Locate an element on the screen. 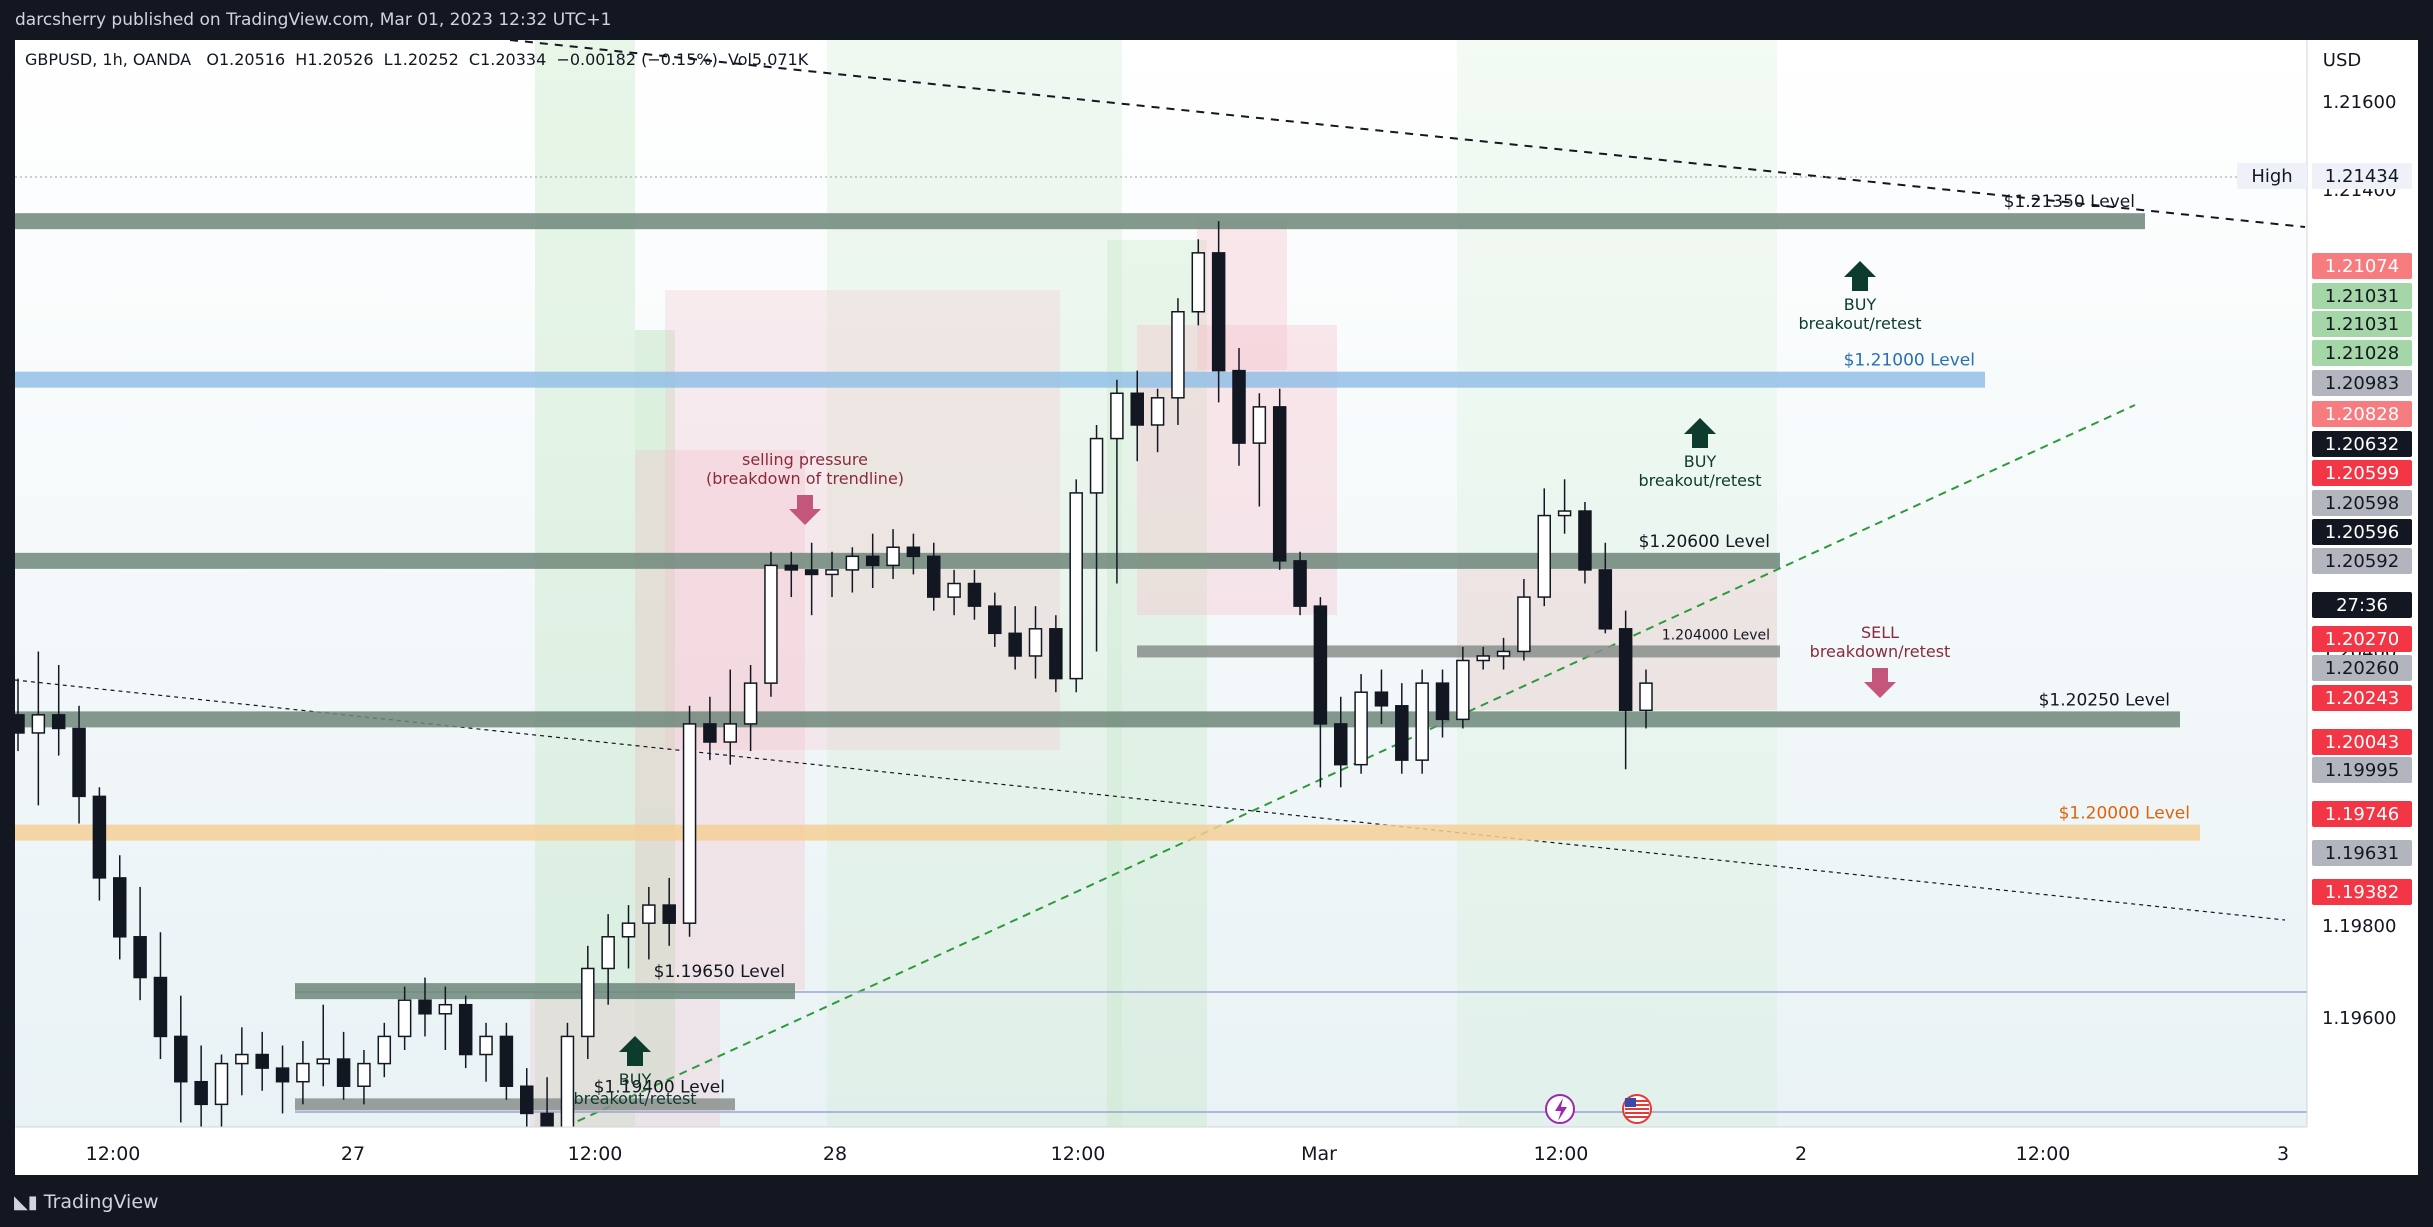  event-flag-icon is located at coordinates (1637, 1109).